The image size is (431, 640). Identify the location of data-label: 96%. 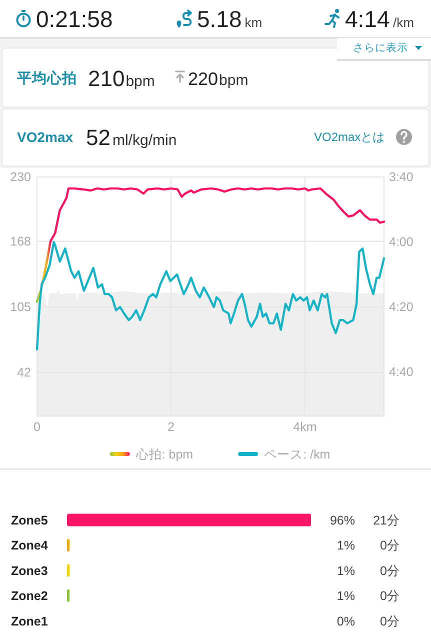
(342, 521).